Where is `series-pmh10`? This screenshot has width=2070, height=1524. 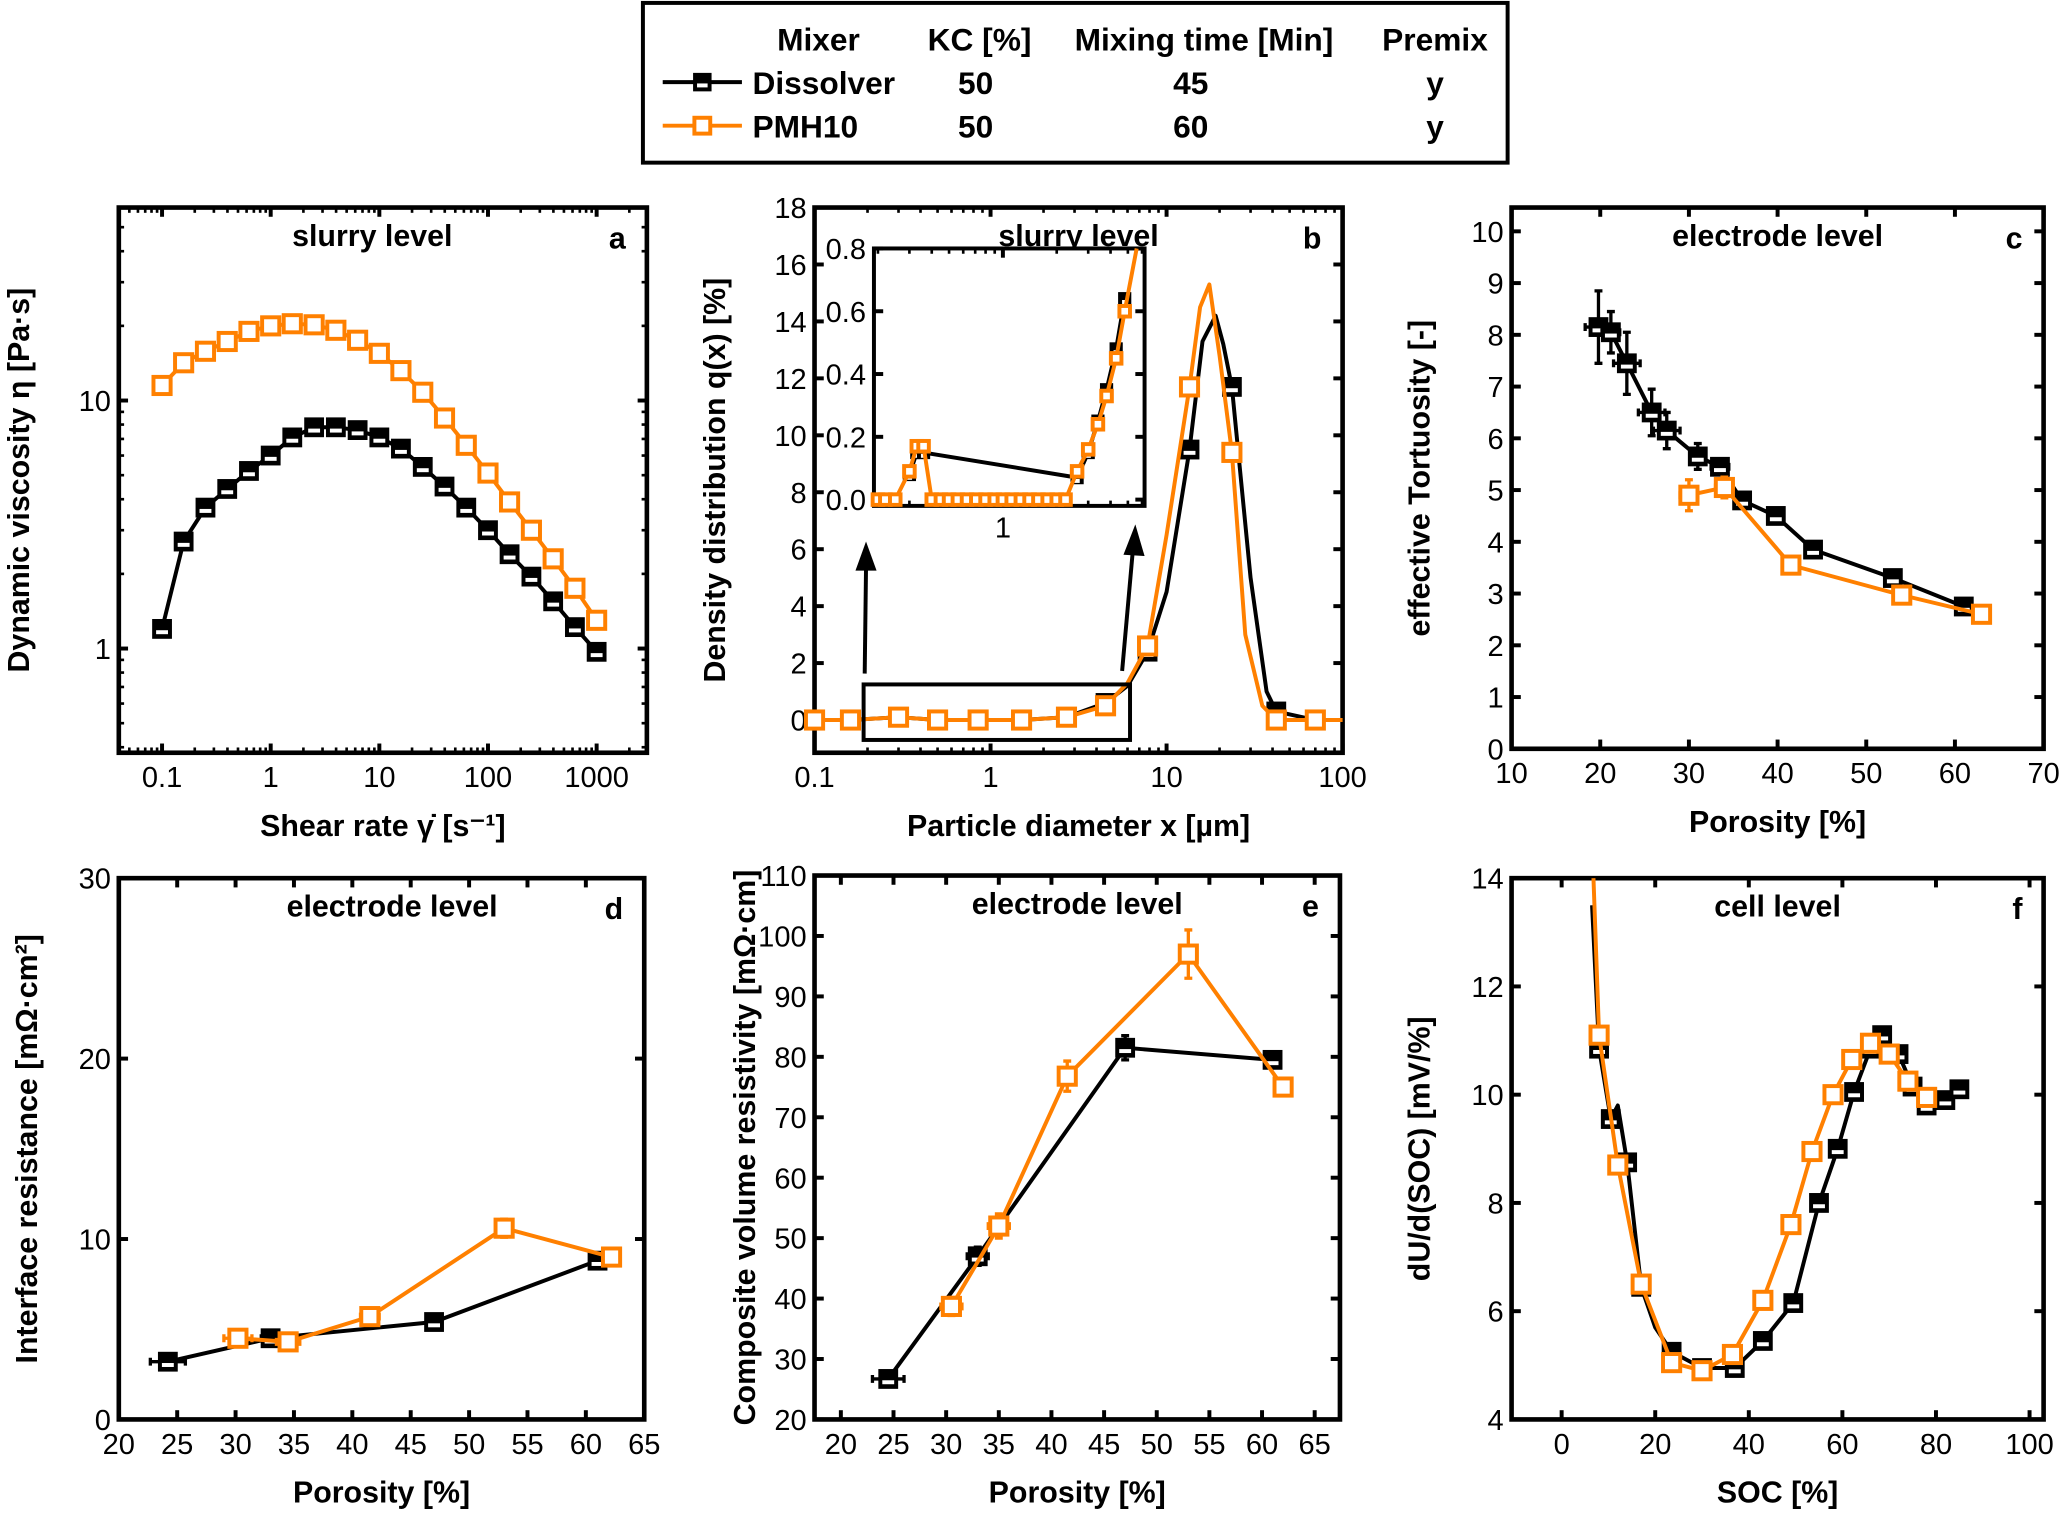 series-pmh10 is located at coordinates (379, 472).